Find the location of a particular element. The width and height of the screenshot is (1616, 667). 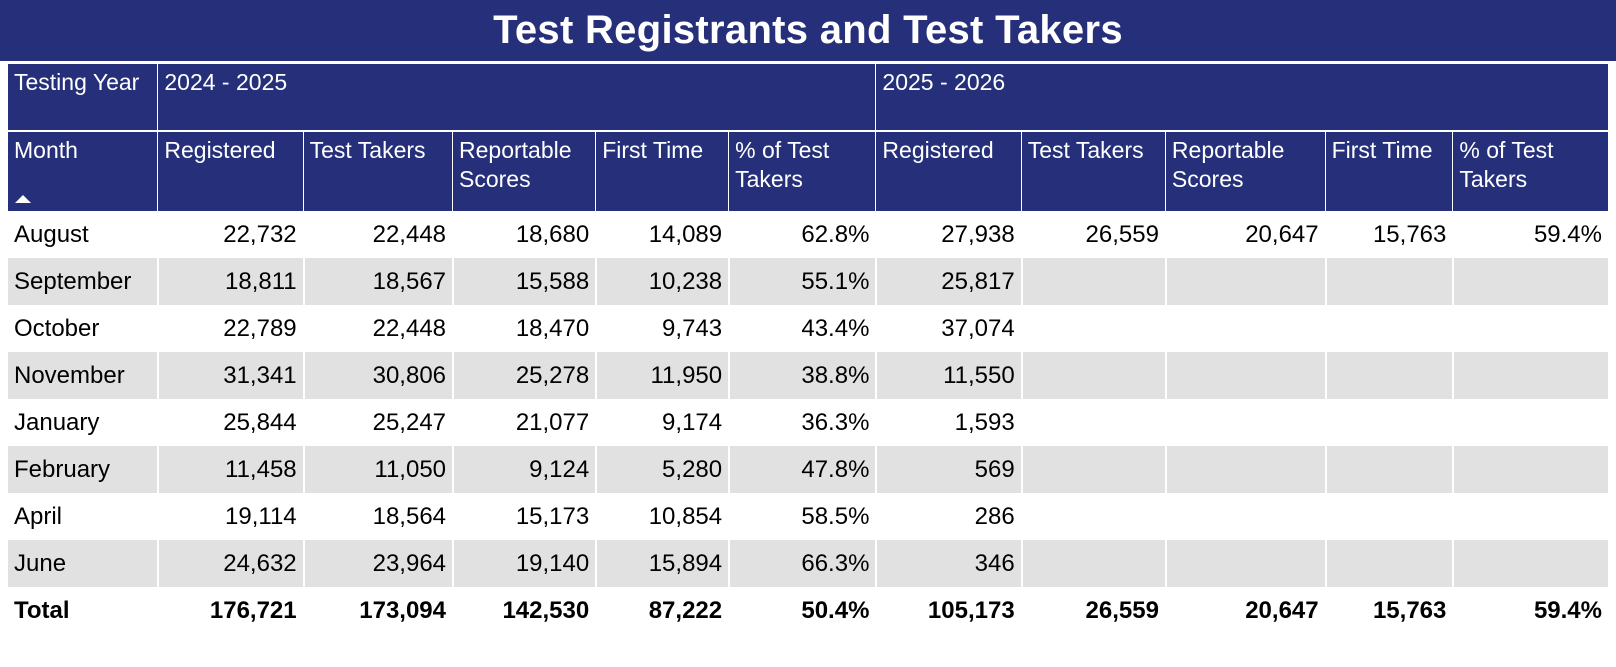

value-cell: 30,806 is located at coordinates (377, 375).